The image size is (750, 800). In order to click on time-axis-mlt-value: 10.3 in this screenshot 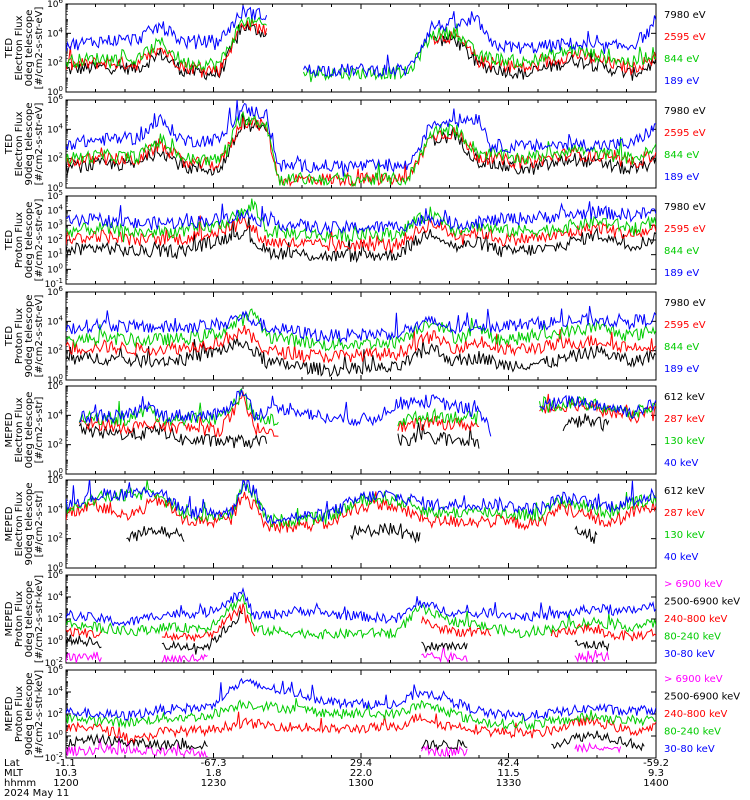, I will do `click(66, 773)`.